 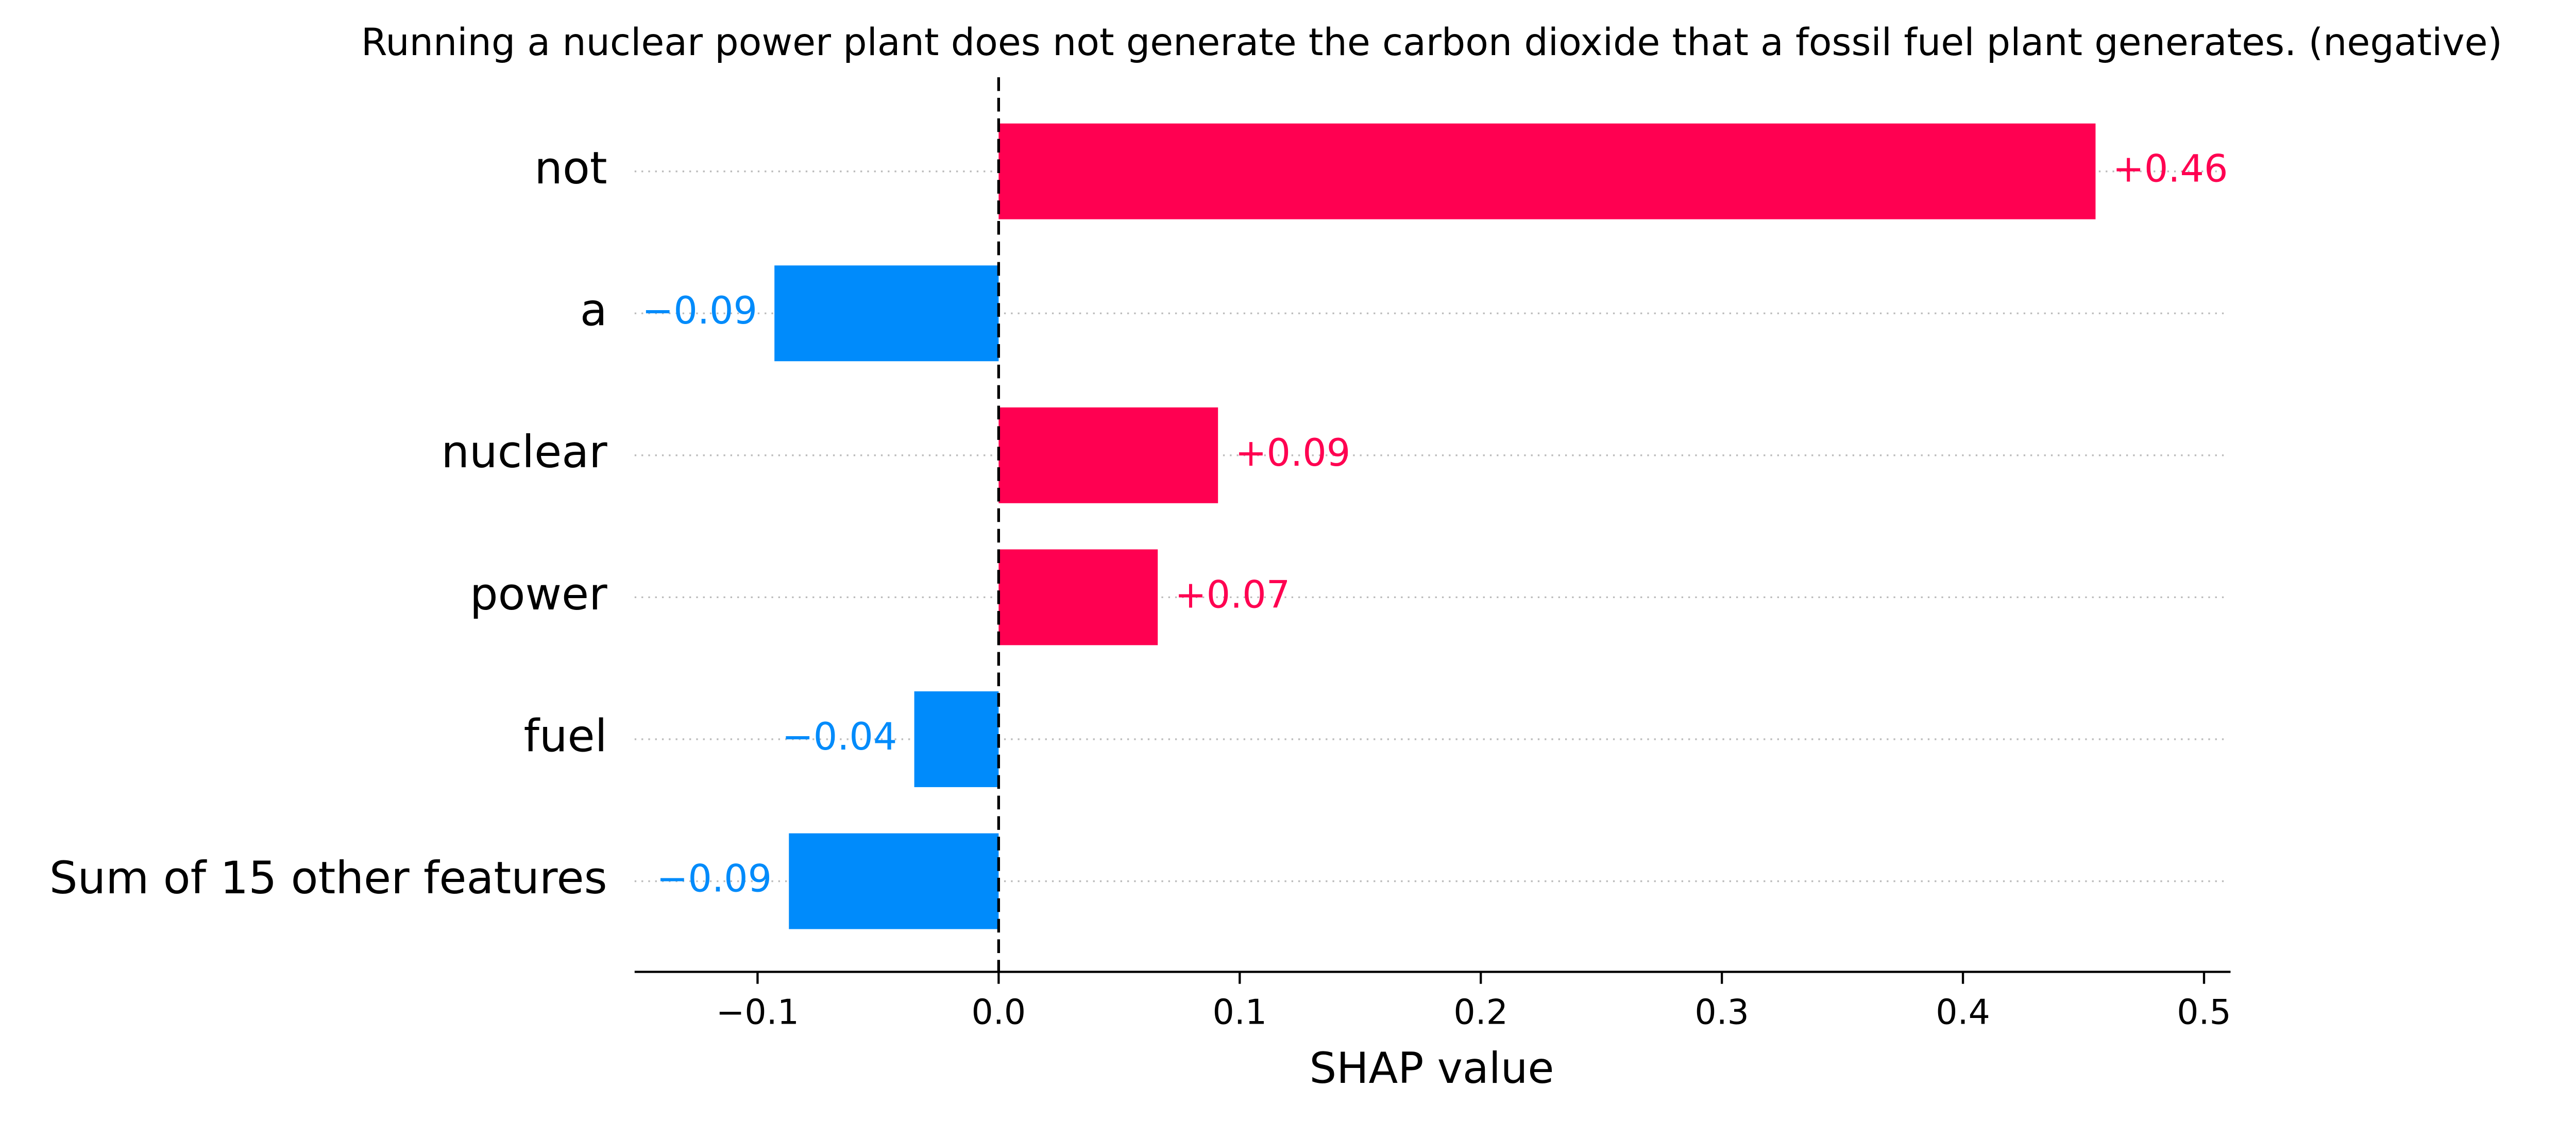 I want to click on value-label: −0.04, so click(x=839, y=737).